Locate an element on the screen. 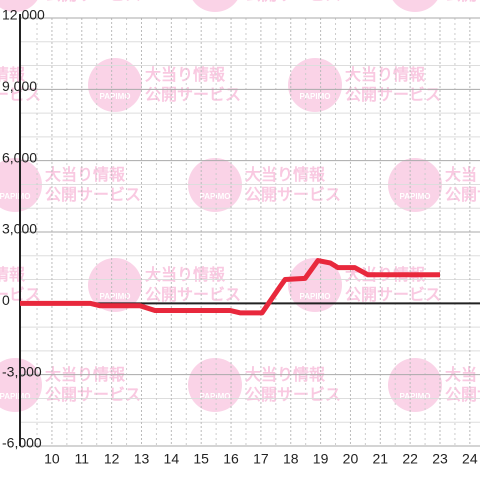 This screenshot has height=480, width=480. x-tick-label: 16 is located at coordinates (231, 459).